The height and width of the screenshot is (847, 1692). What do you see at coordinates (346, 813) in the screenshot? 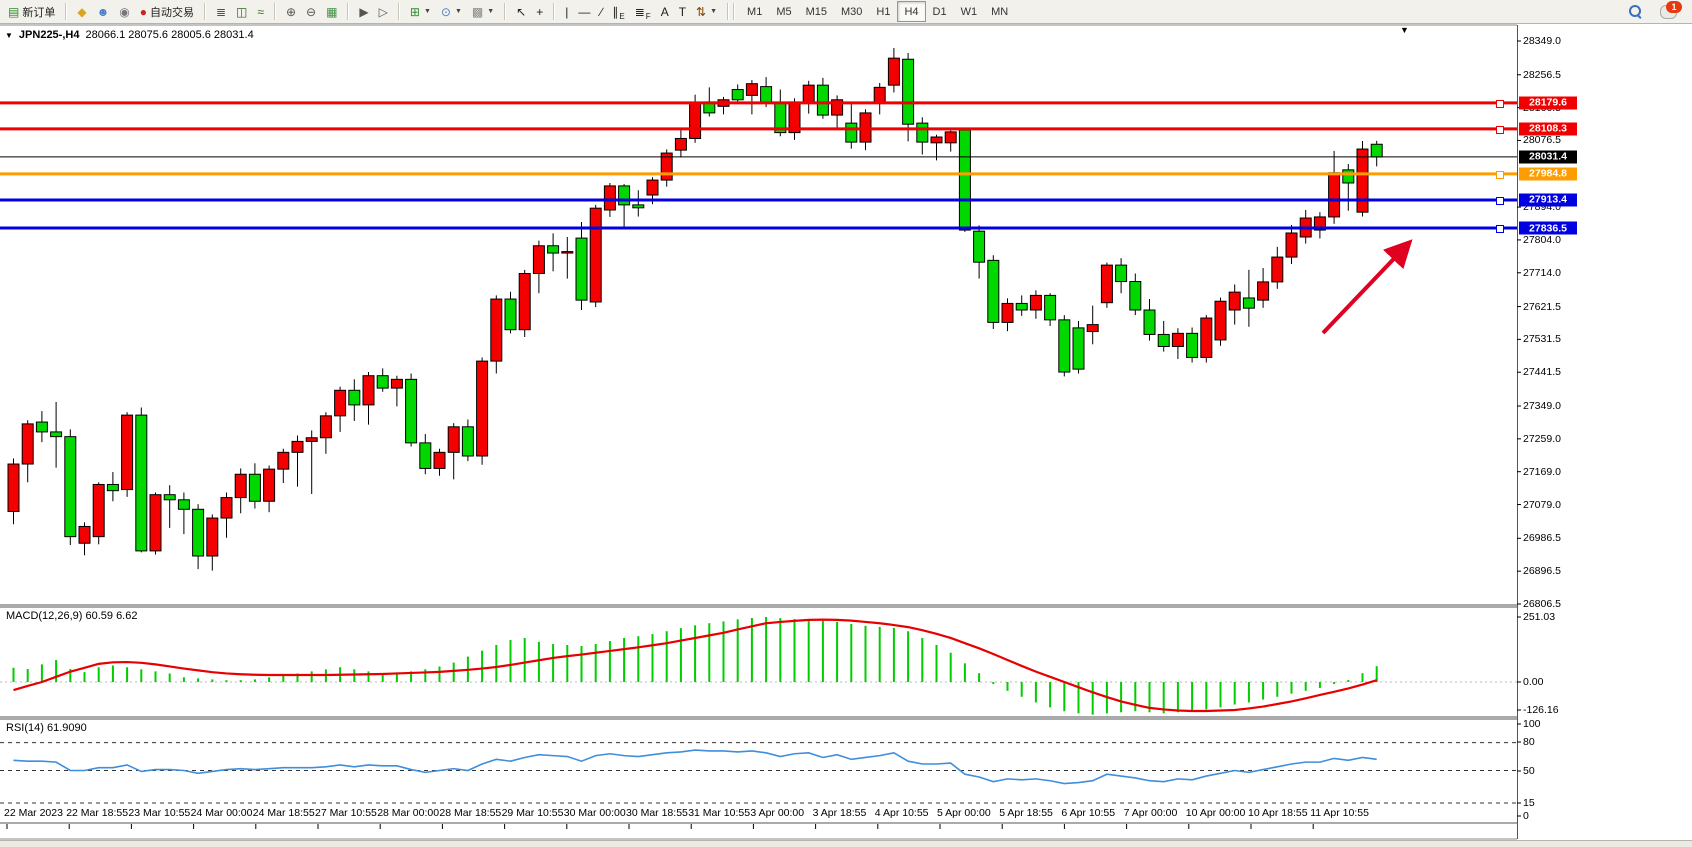
I see `date-axis-label: 27 Mar 10:55` at bounding box center [346, 813].